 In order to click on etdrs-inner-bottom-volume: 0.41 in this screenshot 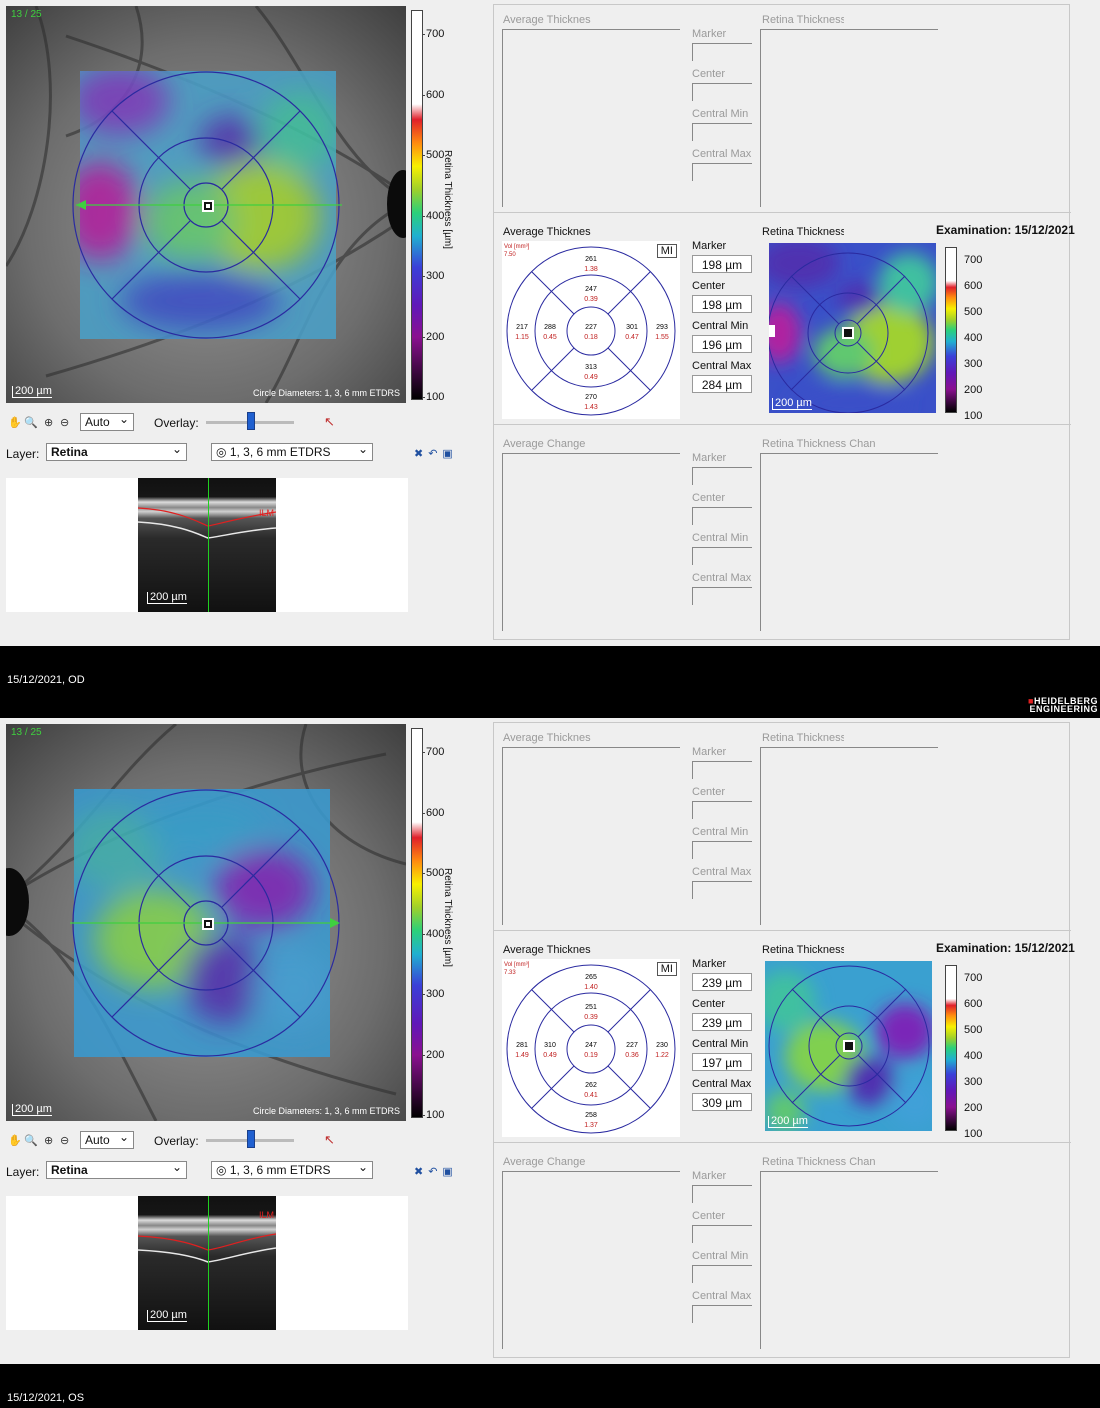, I will do `click(591, 1095)`.